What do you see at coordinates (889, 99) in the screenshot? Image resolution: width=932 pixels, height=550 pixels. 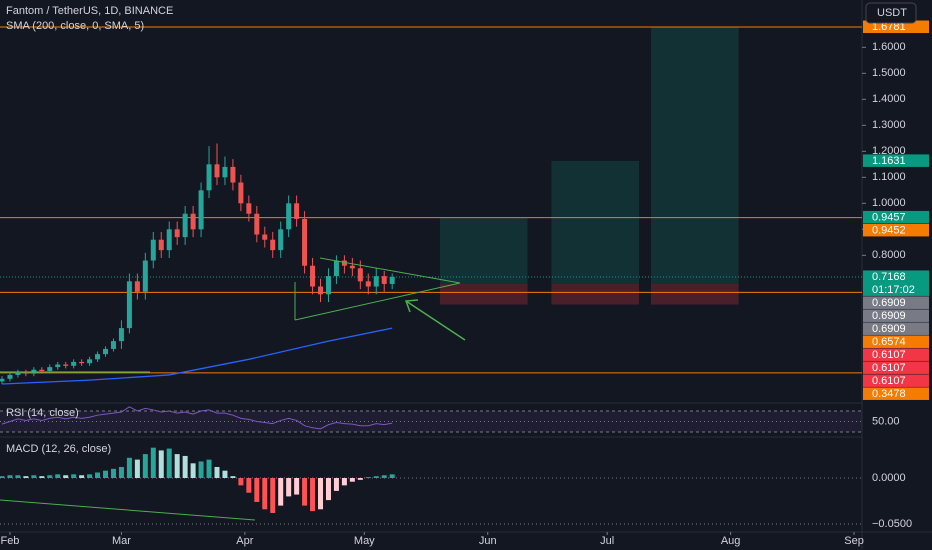 I see `y-tick-label: 1.4000` at bounding box center [889, 99].